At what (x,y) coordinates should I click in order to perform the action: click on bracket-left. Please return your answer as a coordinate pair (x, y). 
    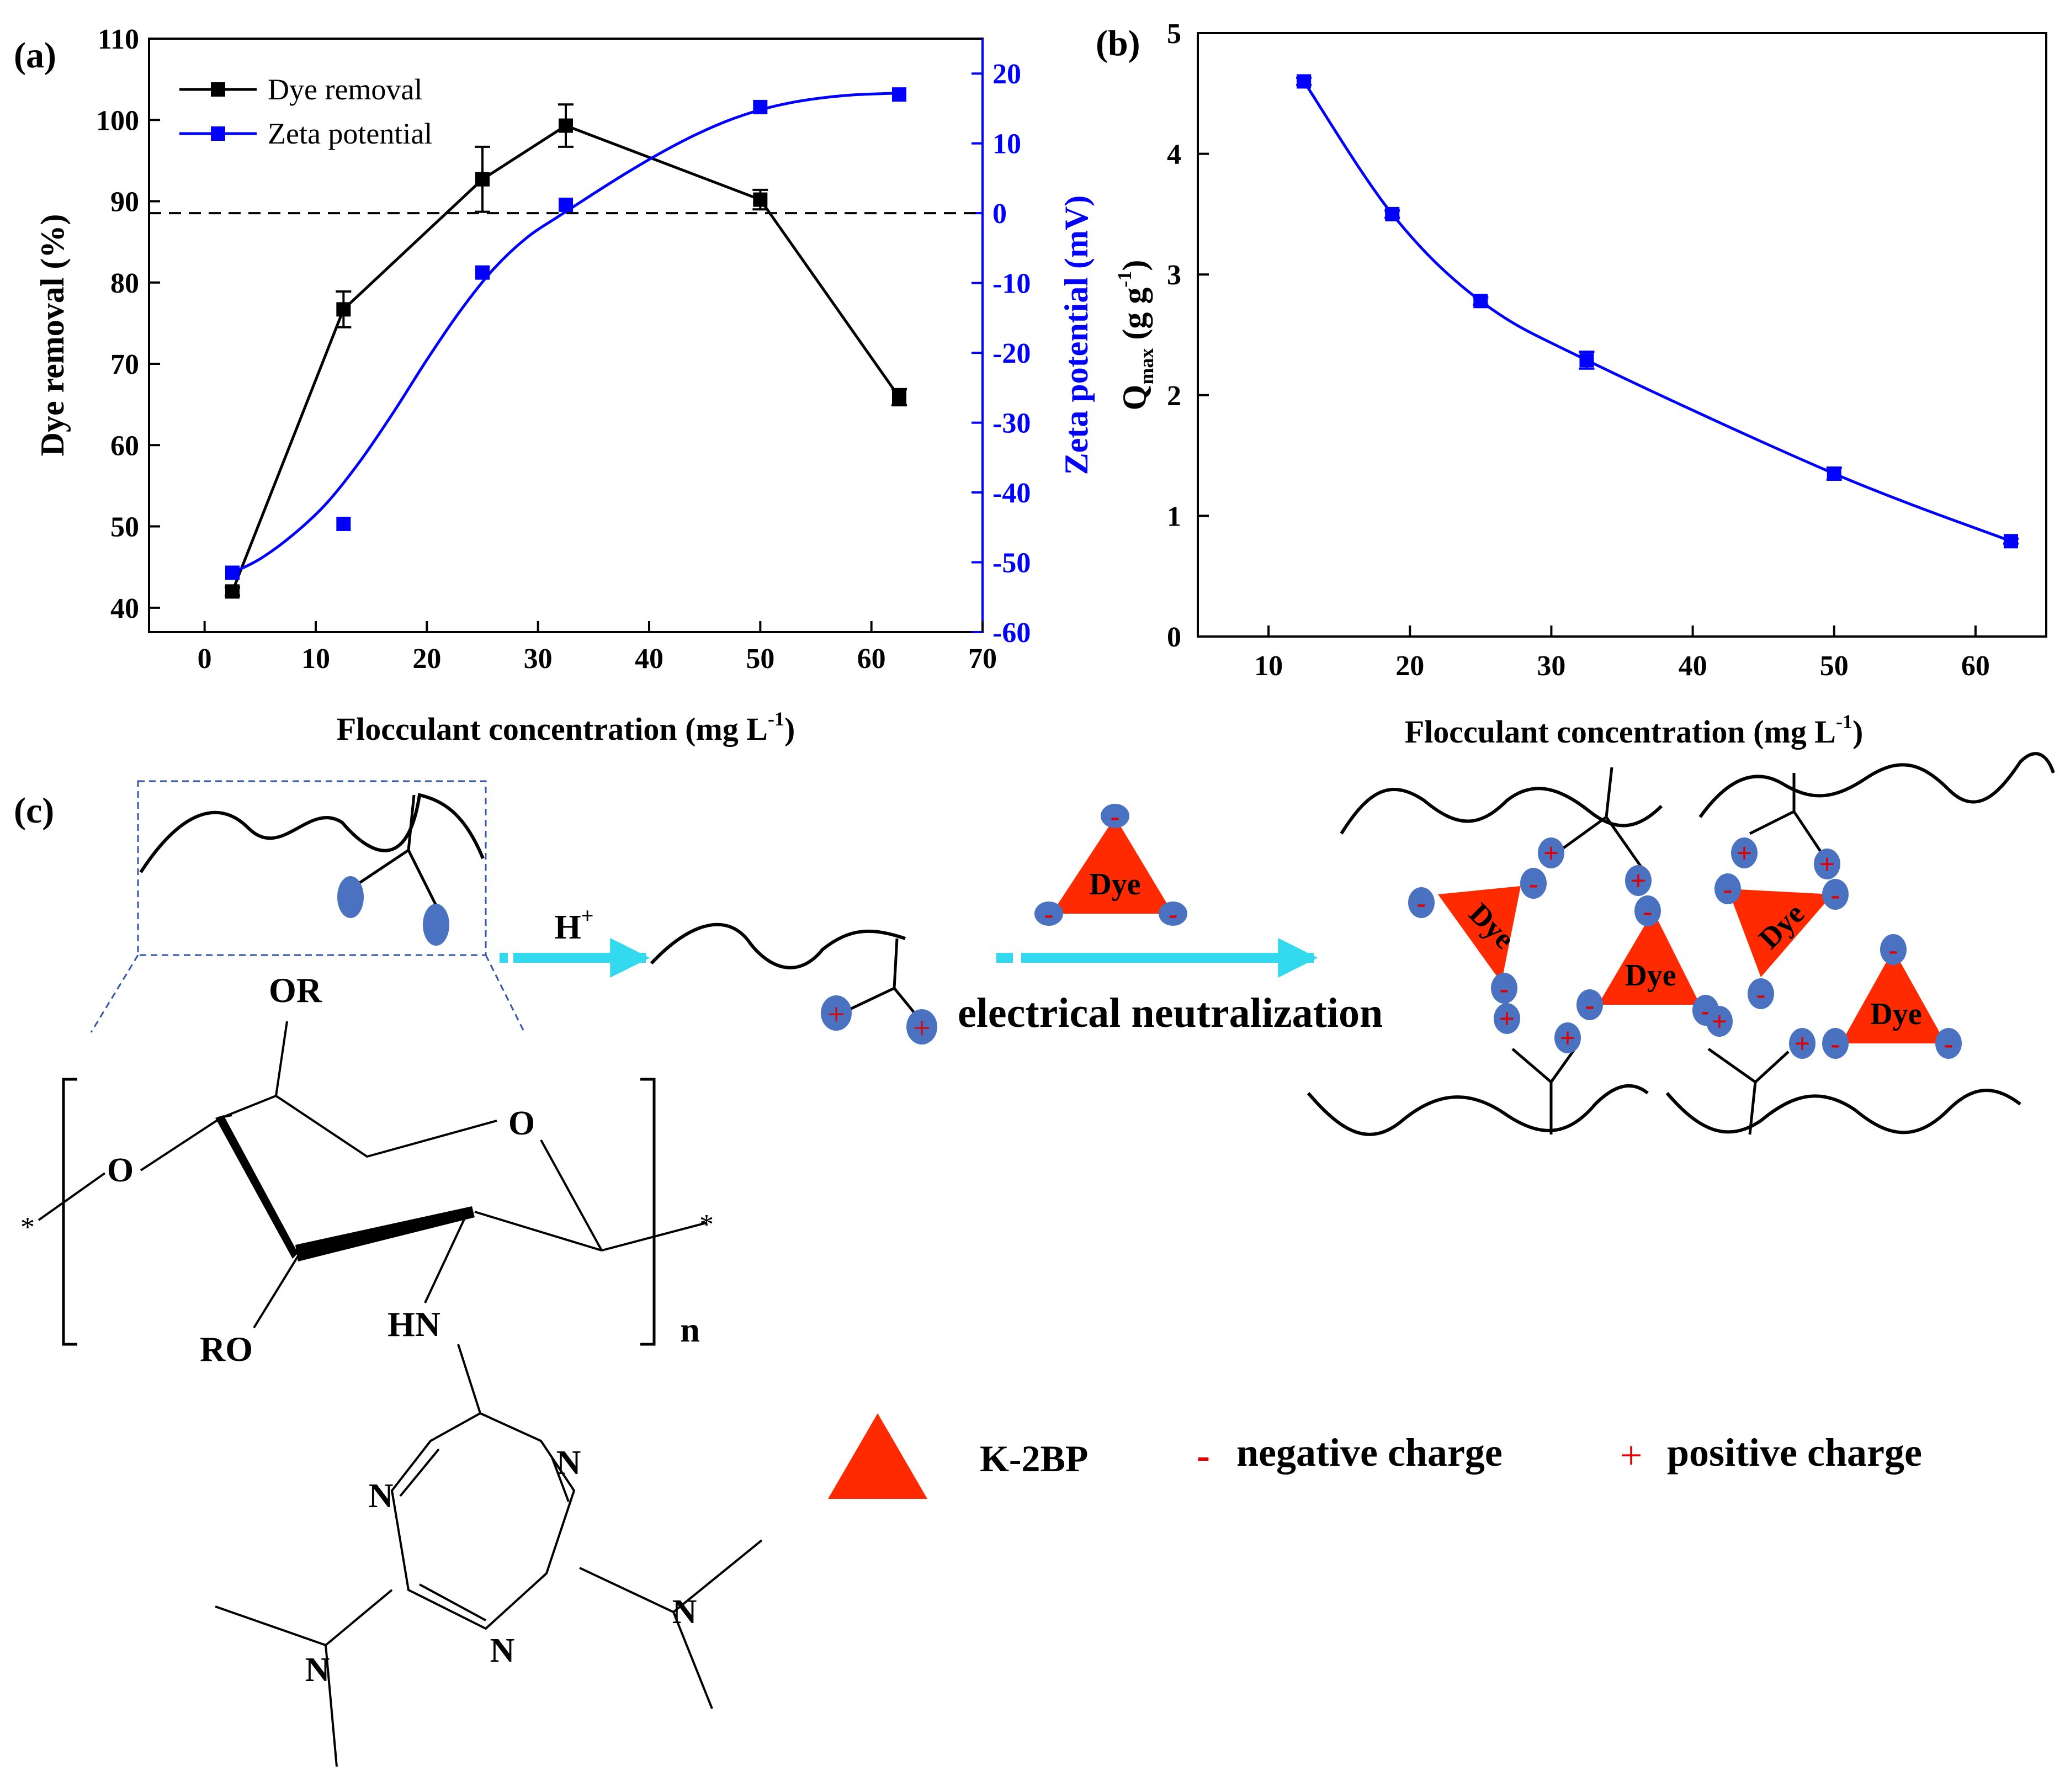
    Looking at the image, I should click on (69, 1212).